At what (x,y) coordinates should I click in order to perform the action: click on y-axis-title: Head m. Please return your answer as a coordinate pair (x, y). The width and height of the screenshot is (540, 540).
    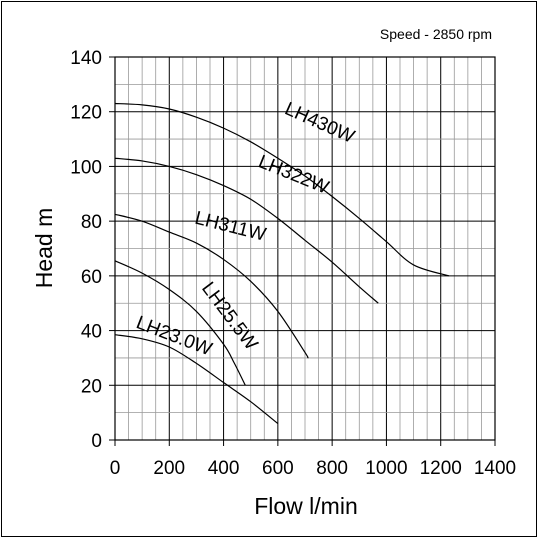
    Looking at the image, I should click on (44, 248).